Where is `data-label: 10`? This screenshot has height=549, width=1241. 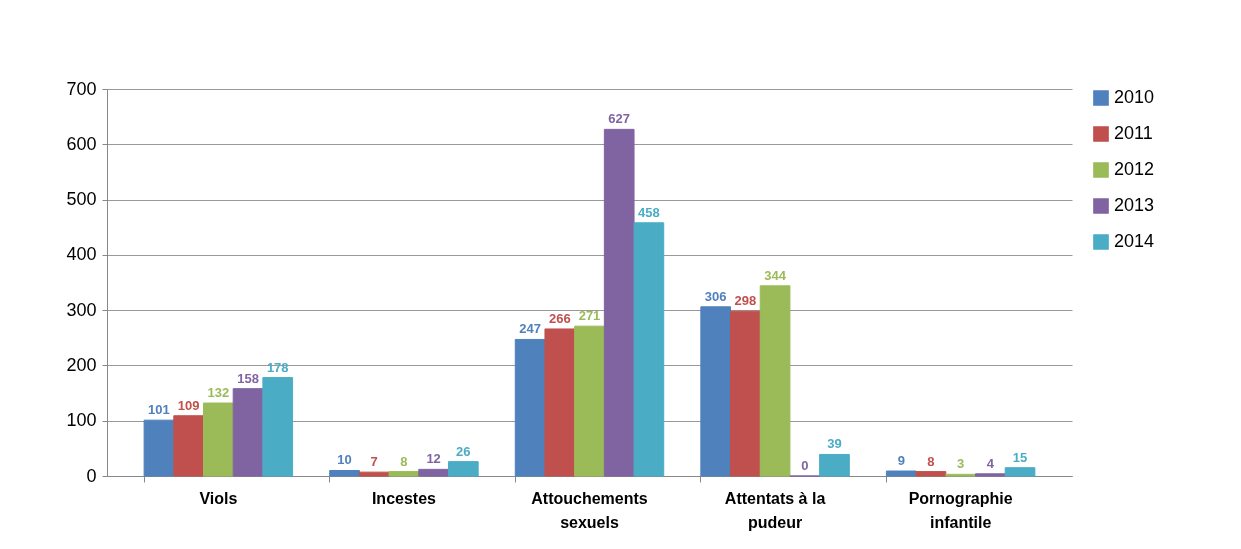 data-label: 10 is located at coordinates (344, 460).